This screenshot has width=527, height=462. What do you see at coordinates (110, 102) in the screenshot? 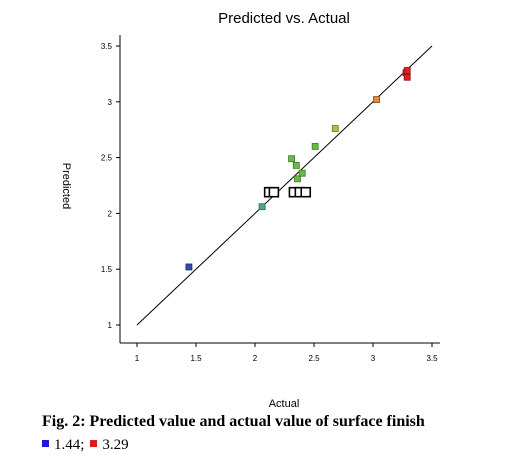
I see `y-tick-label: 3` at bounding box center [110, 102].